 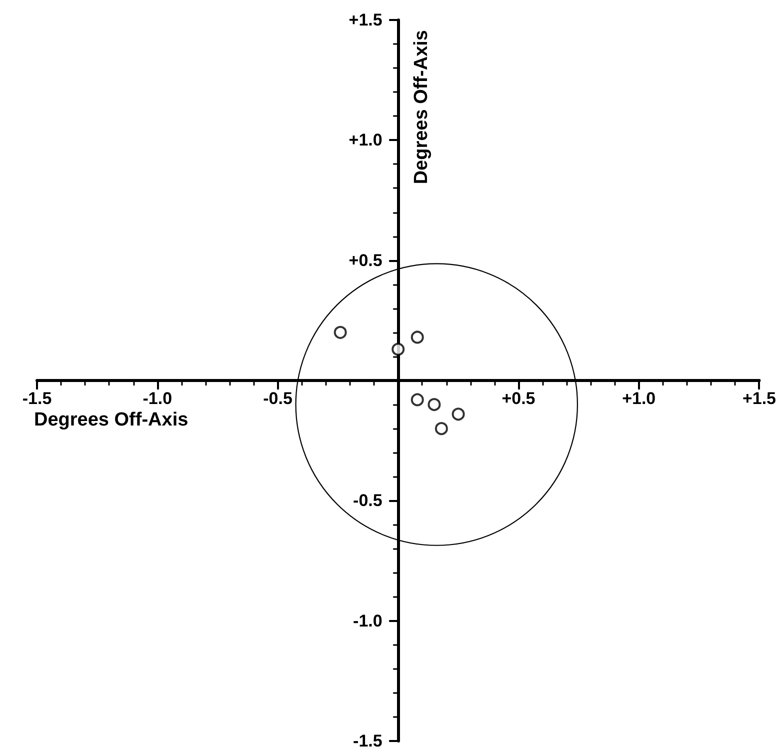 What do you see at coordinates (367, 741) in the screenshot?
I see `y-tick-label: -1.5` at bounding box center [367, 741].